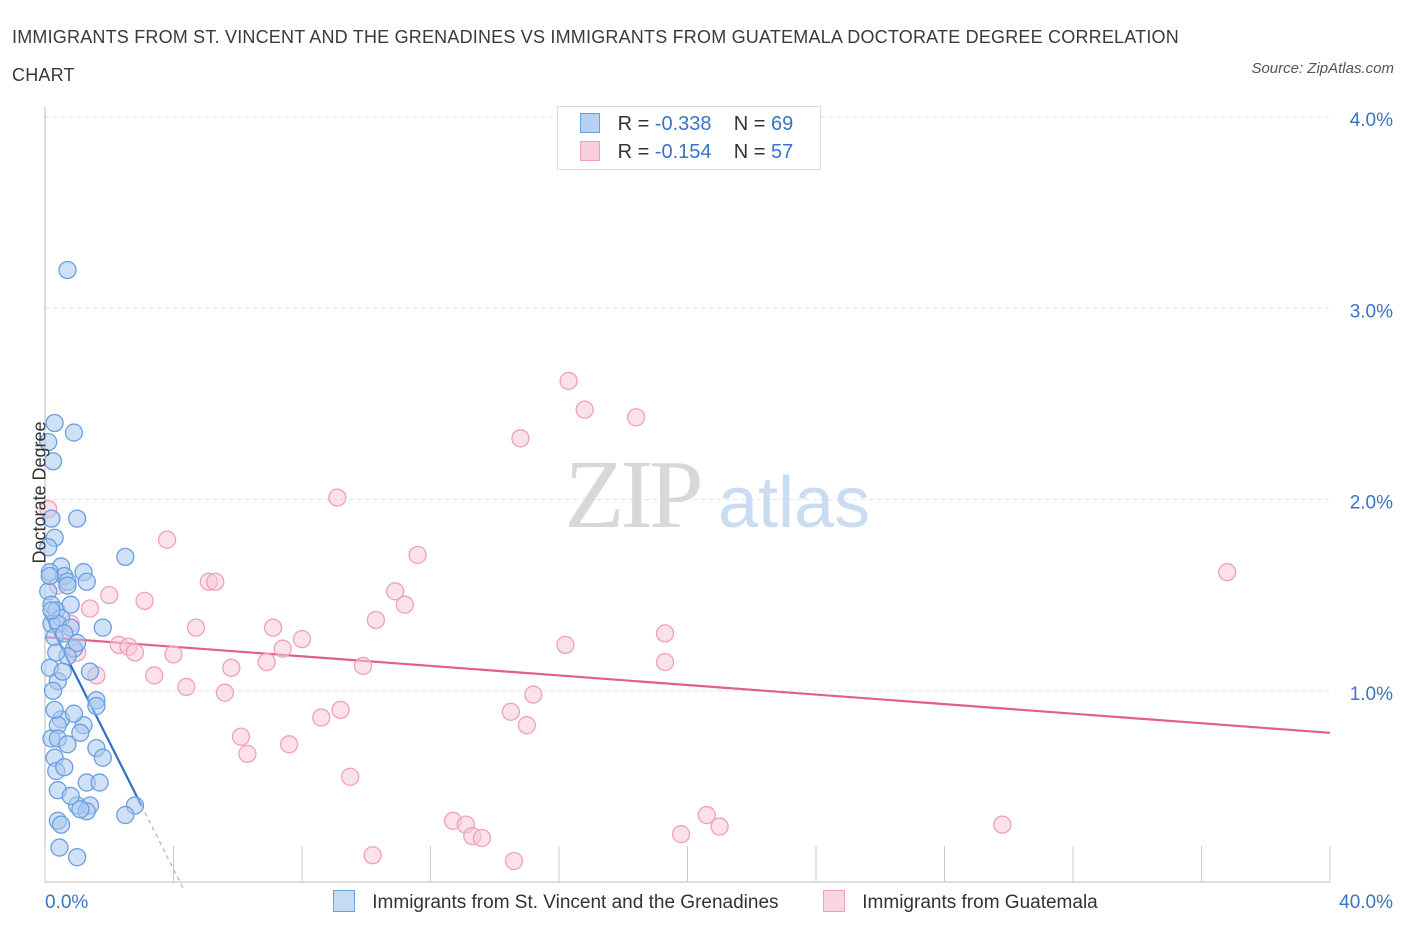 The height and width of the screenshot is (930, 1406). What do you see at coordinates (1371, 503) in the screenshot?
I see `y-tick-label: 2.0%` at bounding box center [1371, 503].